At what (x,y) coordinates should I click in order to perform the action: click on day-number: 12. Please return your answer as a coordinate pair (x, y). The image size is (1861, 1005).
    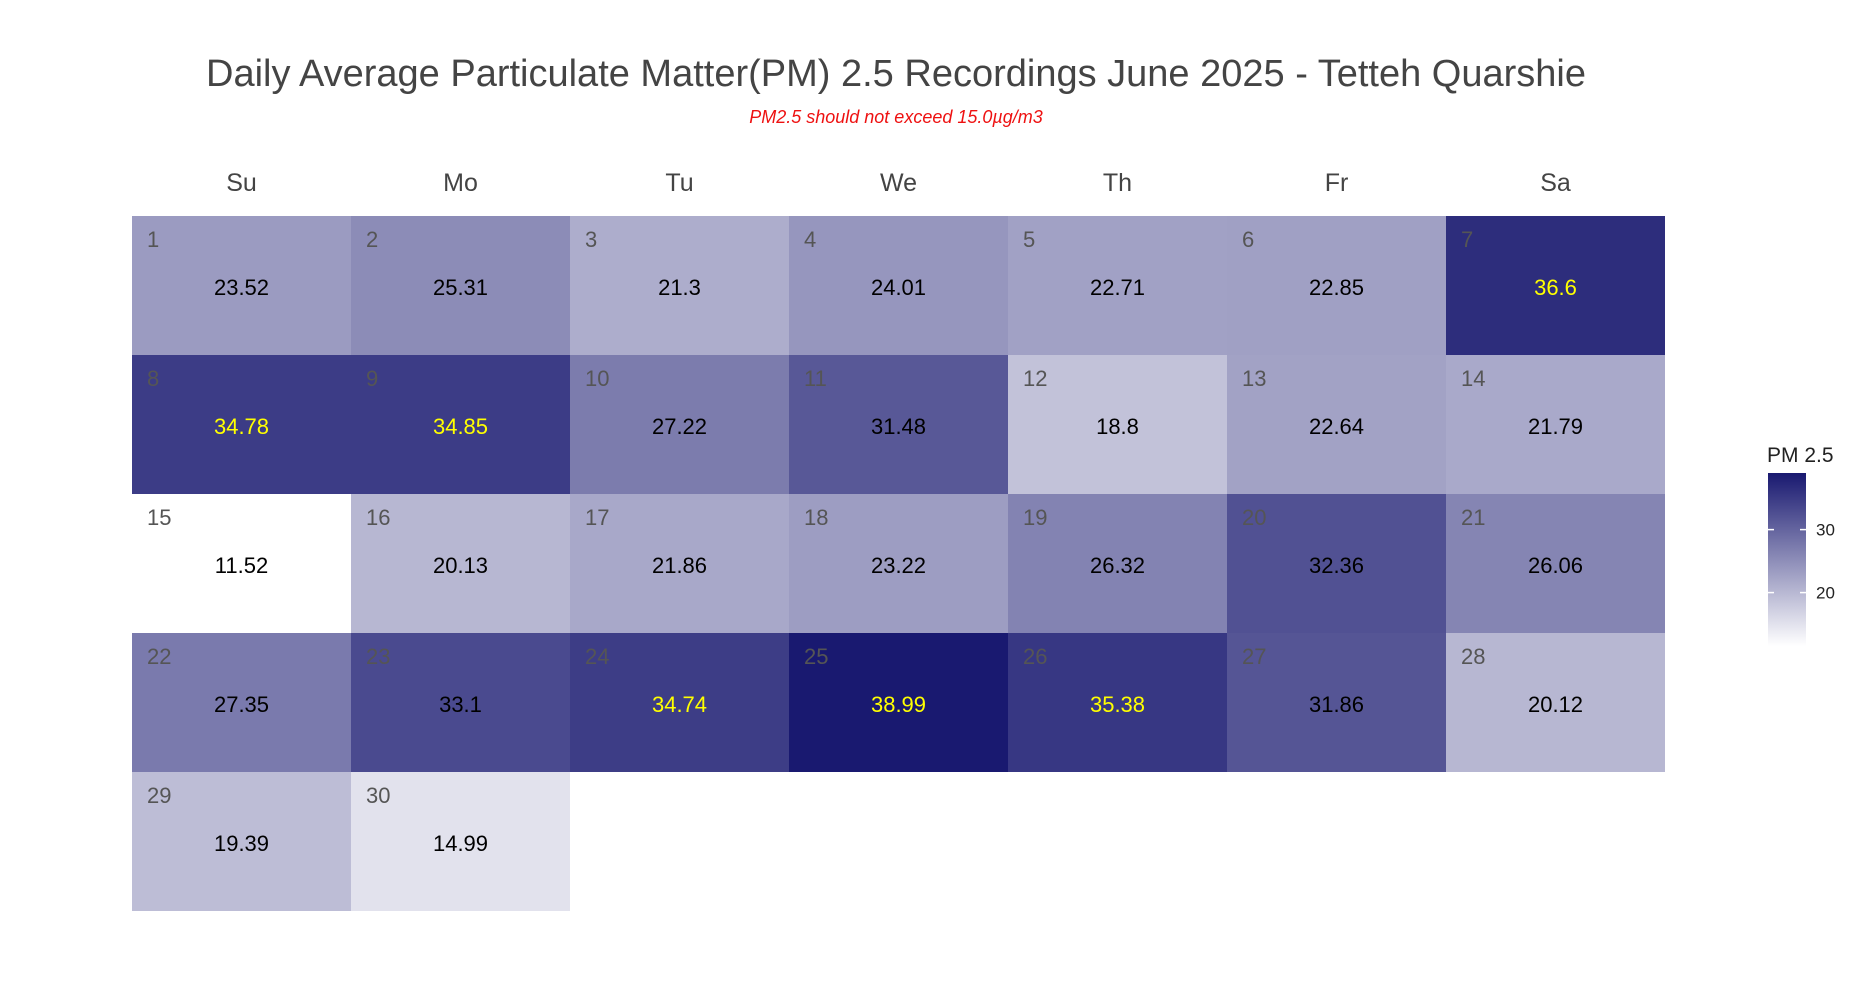
    Looking at the image, I should click on (1035, 378).